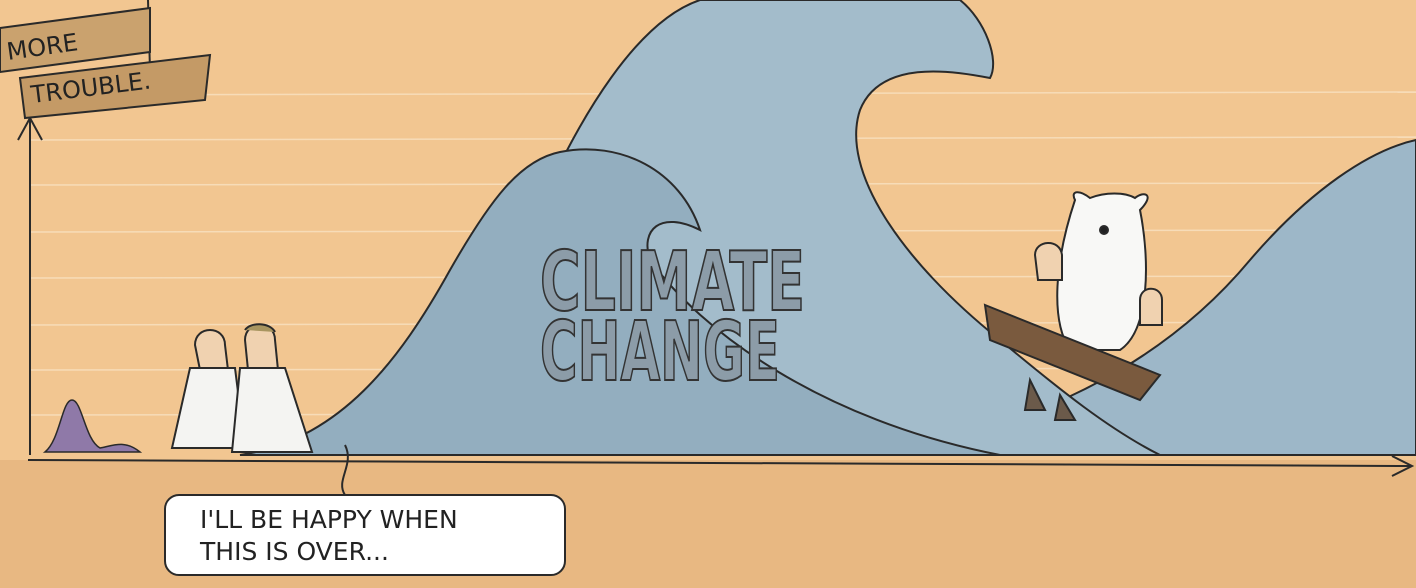 The width and height of the screenshot is (1416, 588). I want to click on tiny-bump, so click(92, 426).